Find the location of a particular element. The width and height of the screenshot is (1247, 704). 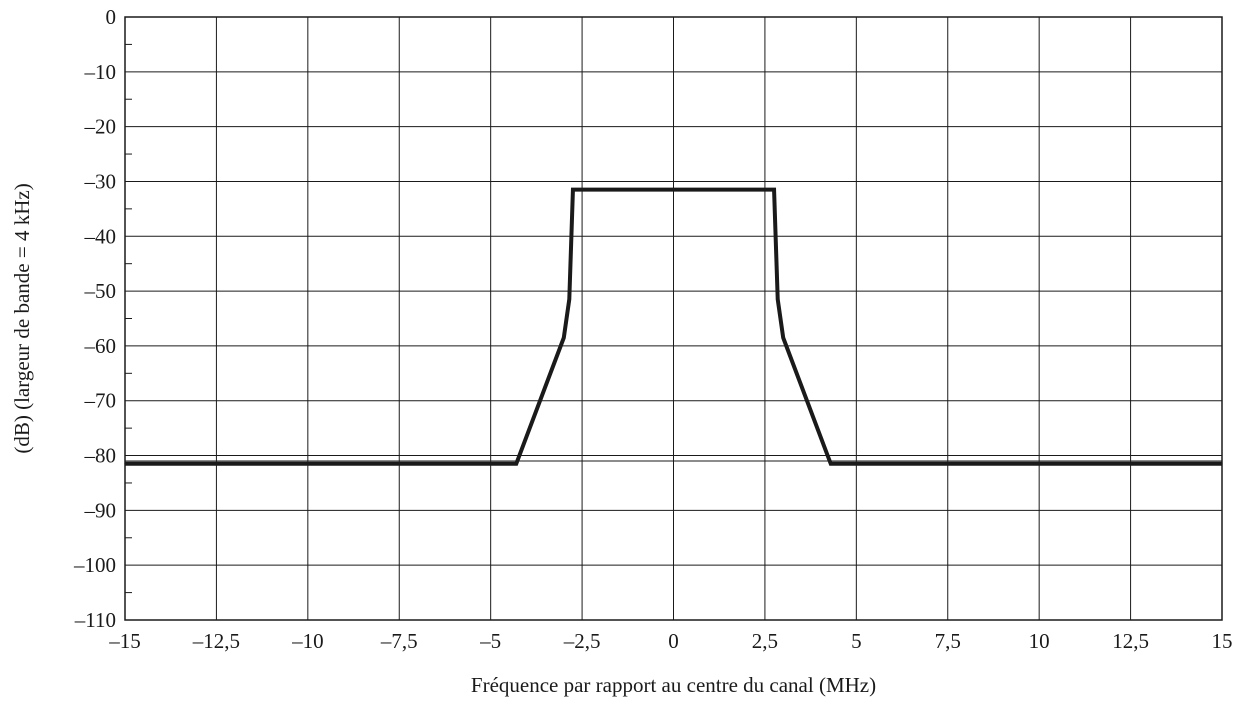

y-tick-label: –20 is located at coordinates (100, 127).